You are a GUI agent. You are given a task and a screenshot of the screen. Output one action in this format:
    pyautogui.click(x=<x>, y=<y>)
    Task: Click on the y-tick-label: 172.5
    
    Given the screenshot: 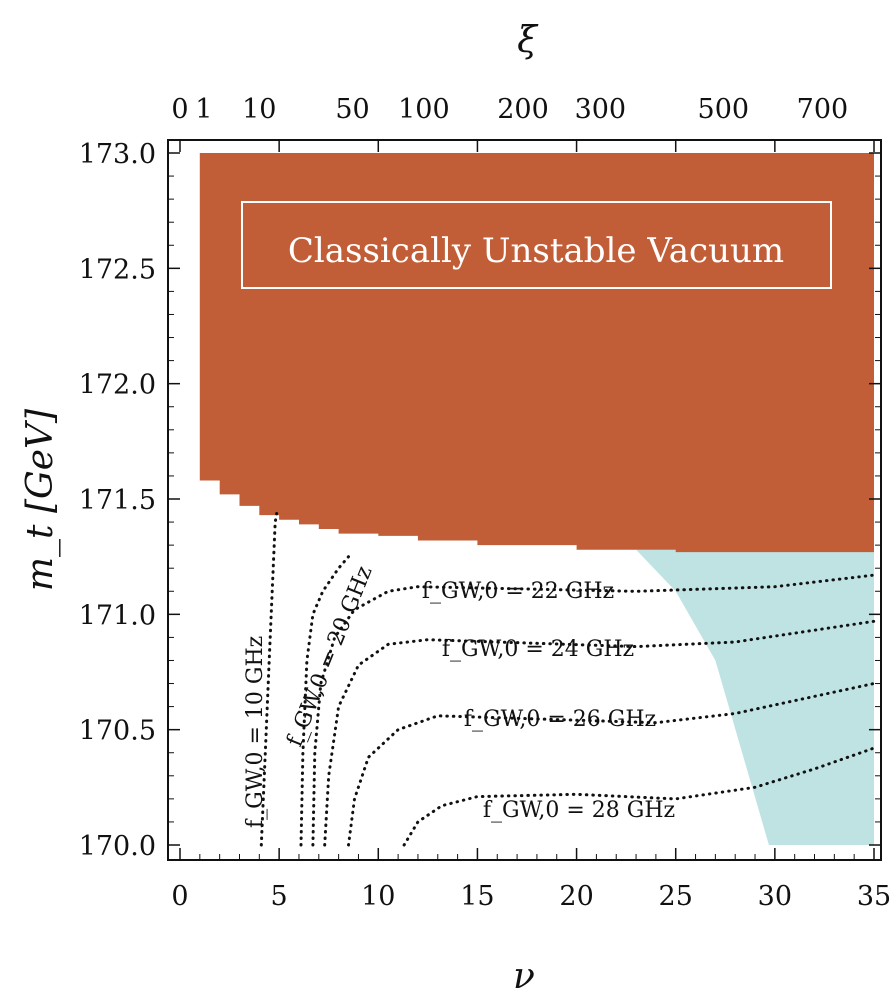 What is the action you would take?
    pyautogui.click(x=117, y=269)
    